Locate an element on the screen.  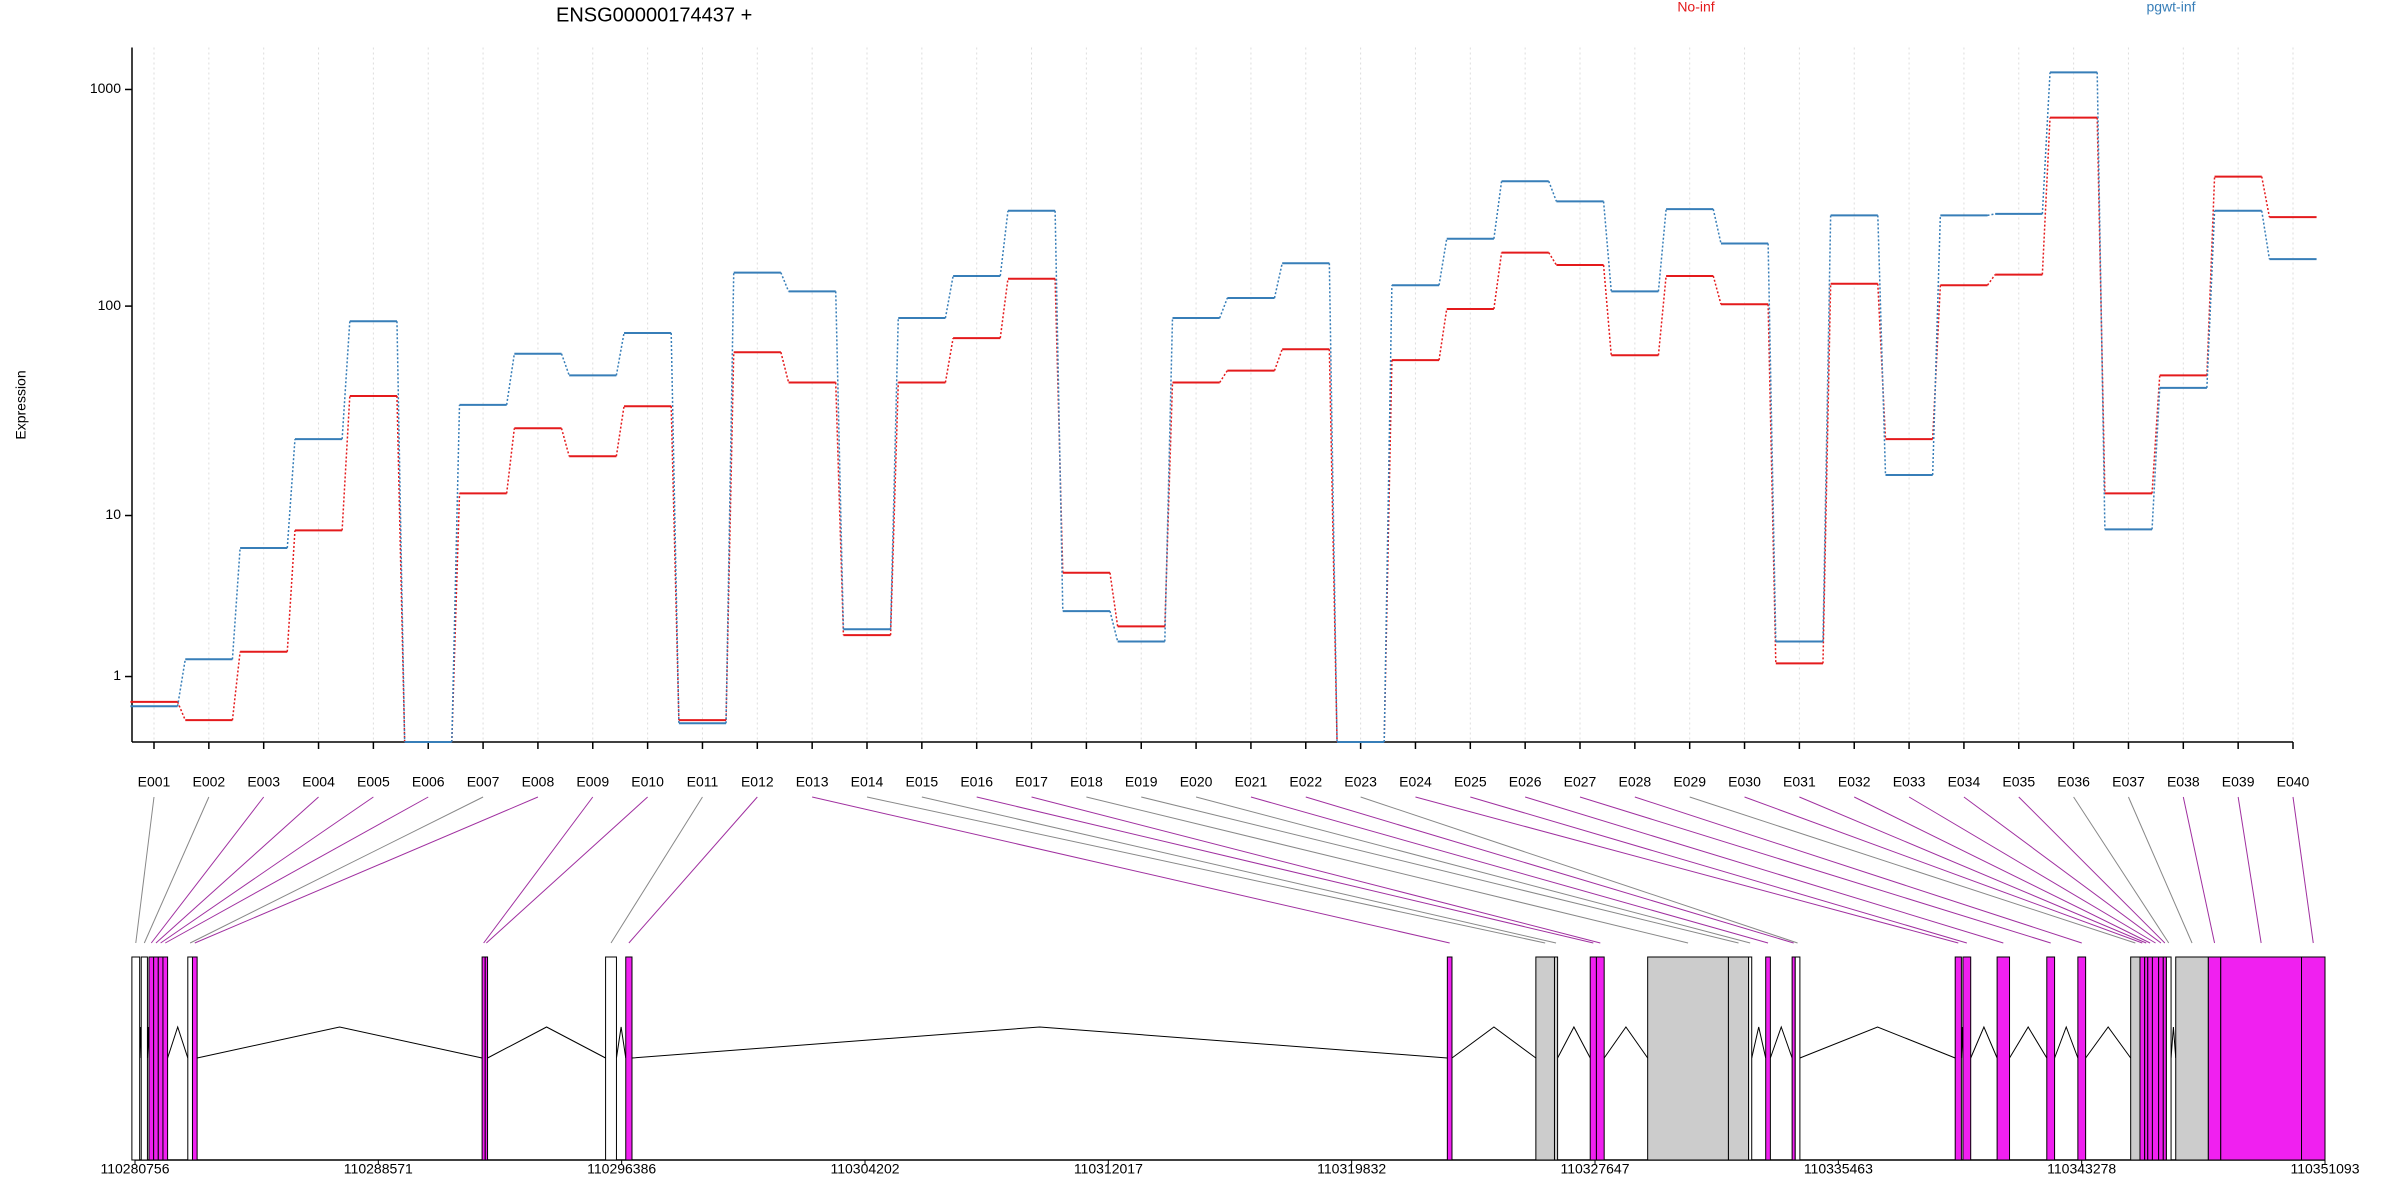
y-axis-label: Expression is located at coordinates (21, 404).